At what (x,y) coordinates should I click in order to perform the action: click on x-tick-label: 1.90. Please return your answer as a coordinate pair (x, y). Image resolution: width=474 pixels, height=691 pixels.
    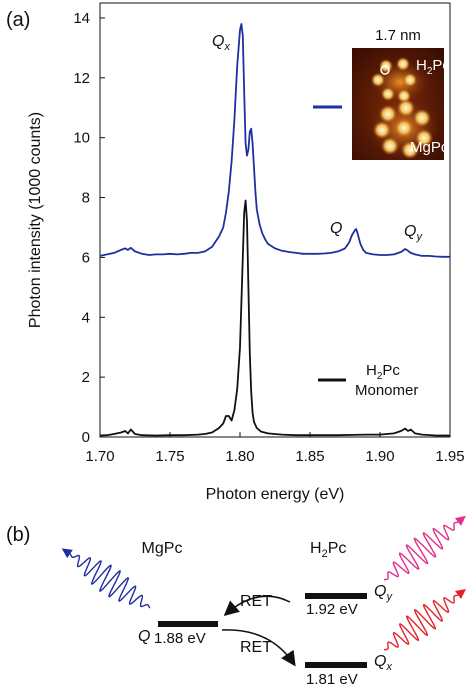
    Looking at the image, I should click on (379, 456).